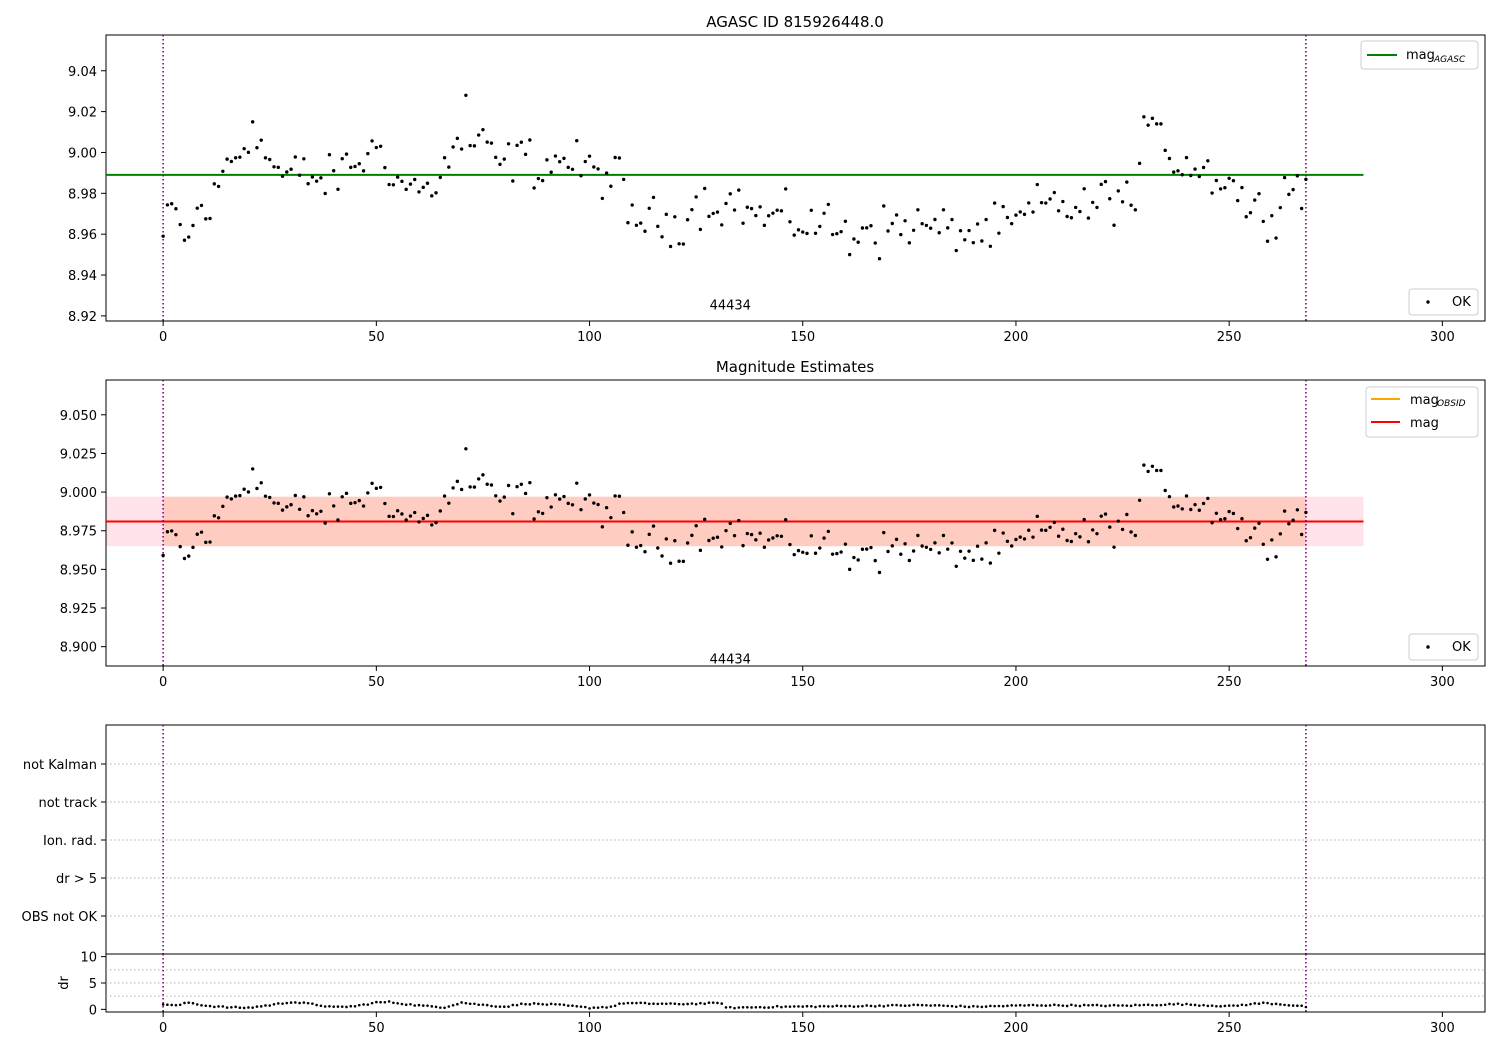 This screenshot has width=1500, height=1050. What do you see at coordinates (82, 194) in the screenshot?
I see `top-ytick-label: 8.98` at bounding box center [82, 194].